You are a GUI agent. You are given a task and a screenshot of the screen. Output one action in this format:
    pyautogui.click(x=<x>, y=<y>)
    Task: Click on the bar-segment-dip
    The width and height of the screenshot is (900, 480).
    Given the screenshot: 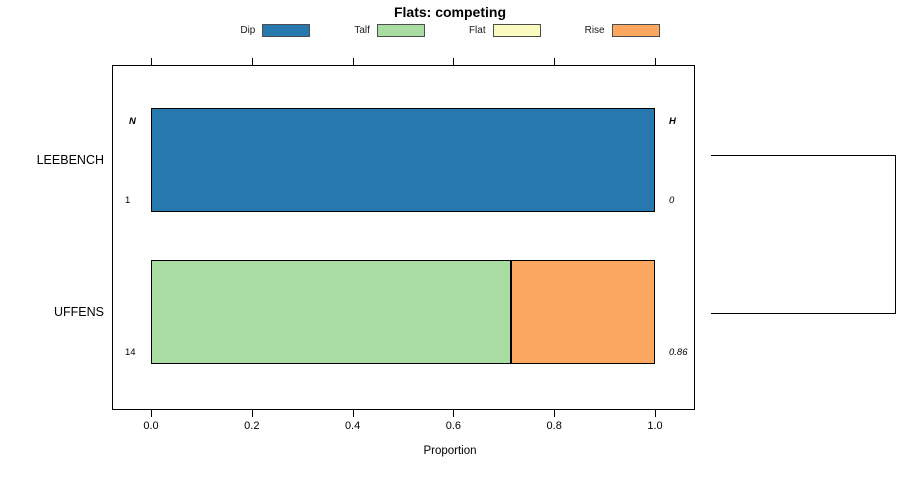 What is the action you would take?
    pyautogui.click(x=403, y=160)
    